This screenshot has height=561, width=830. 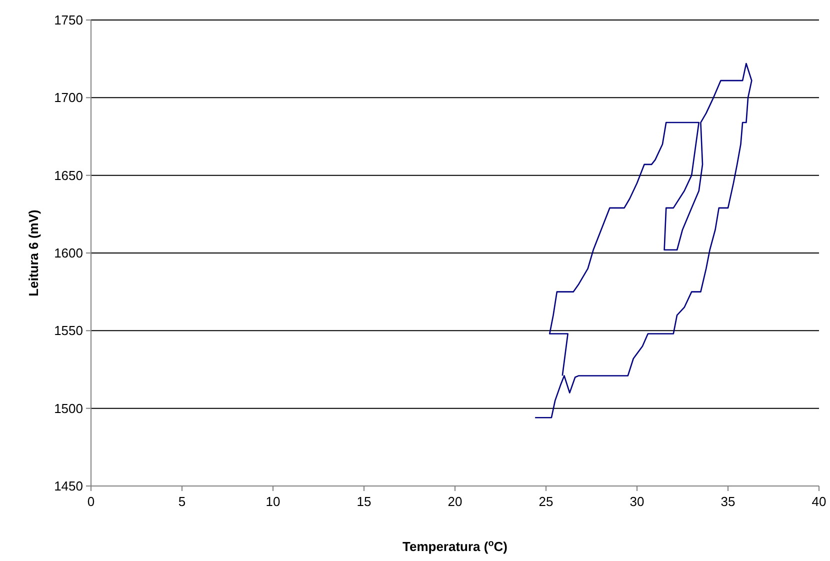 What do you see at coordinates (728, 501) in the screenshot?
I see `x-tick-label: 35` at bounding box center [728, 501].